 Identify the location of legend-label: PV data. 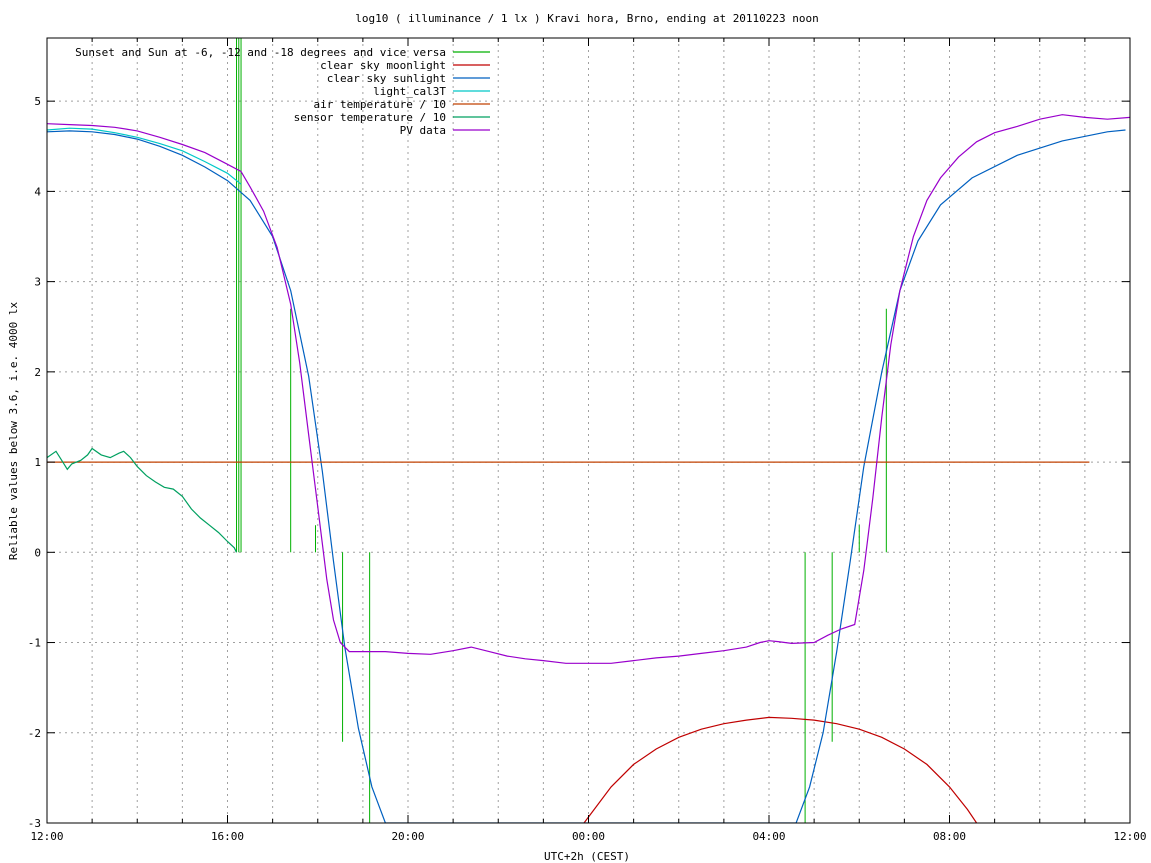
(423, 130).